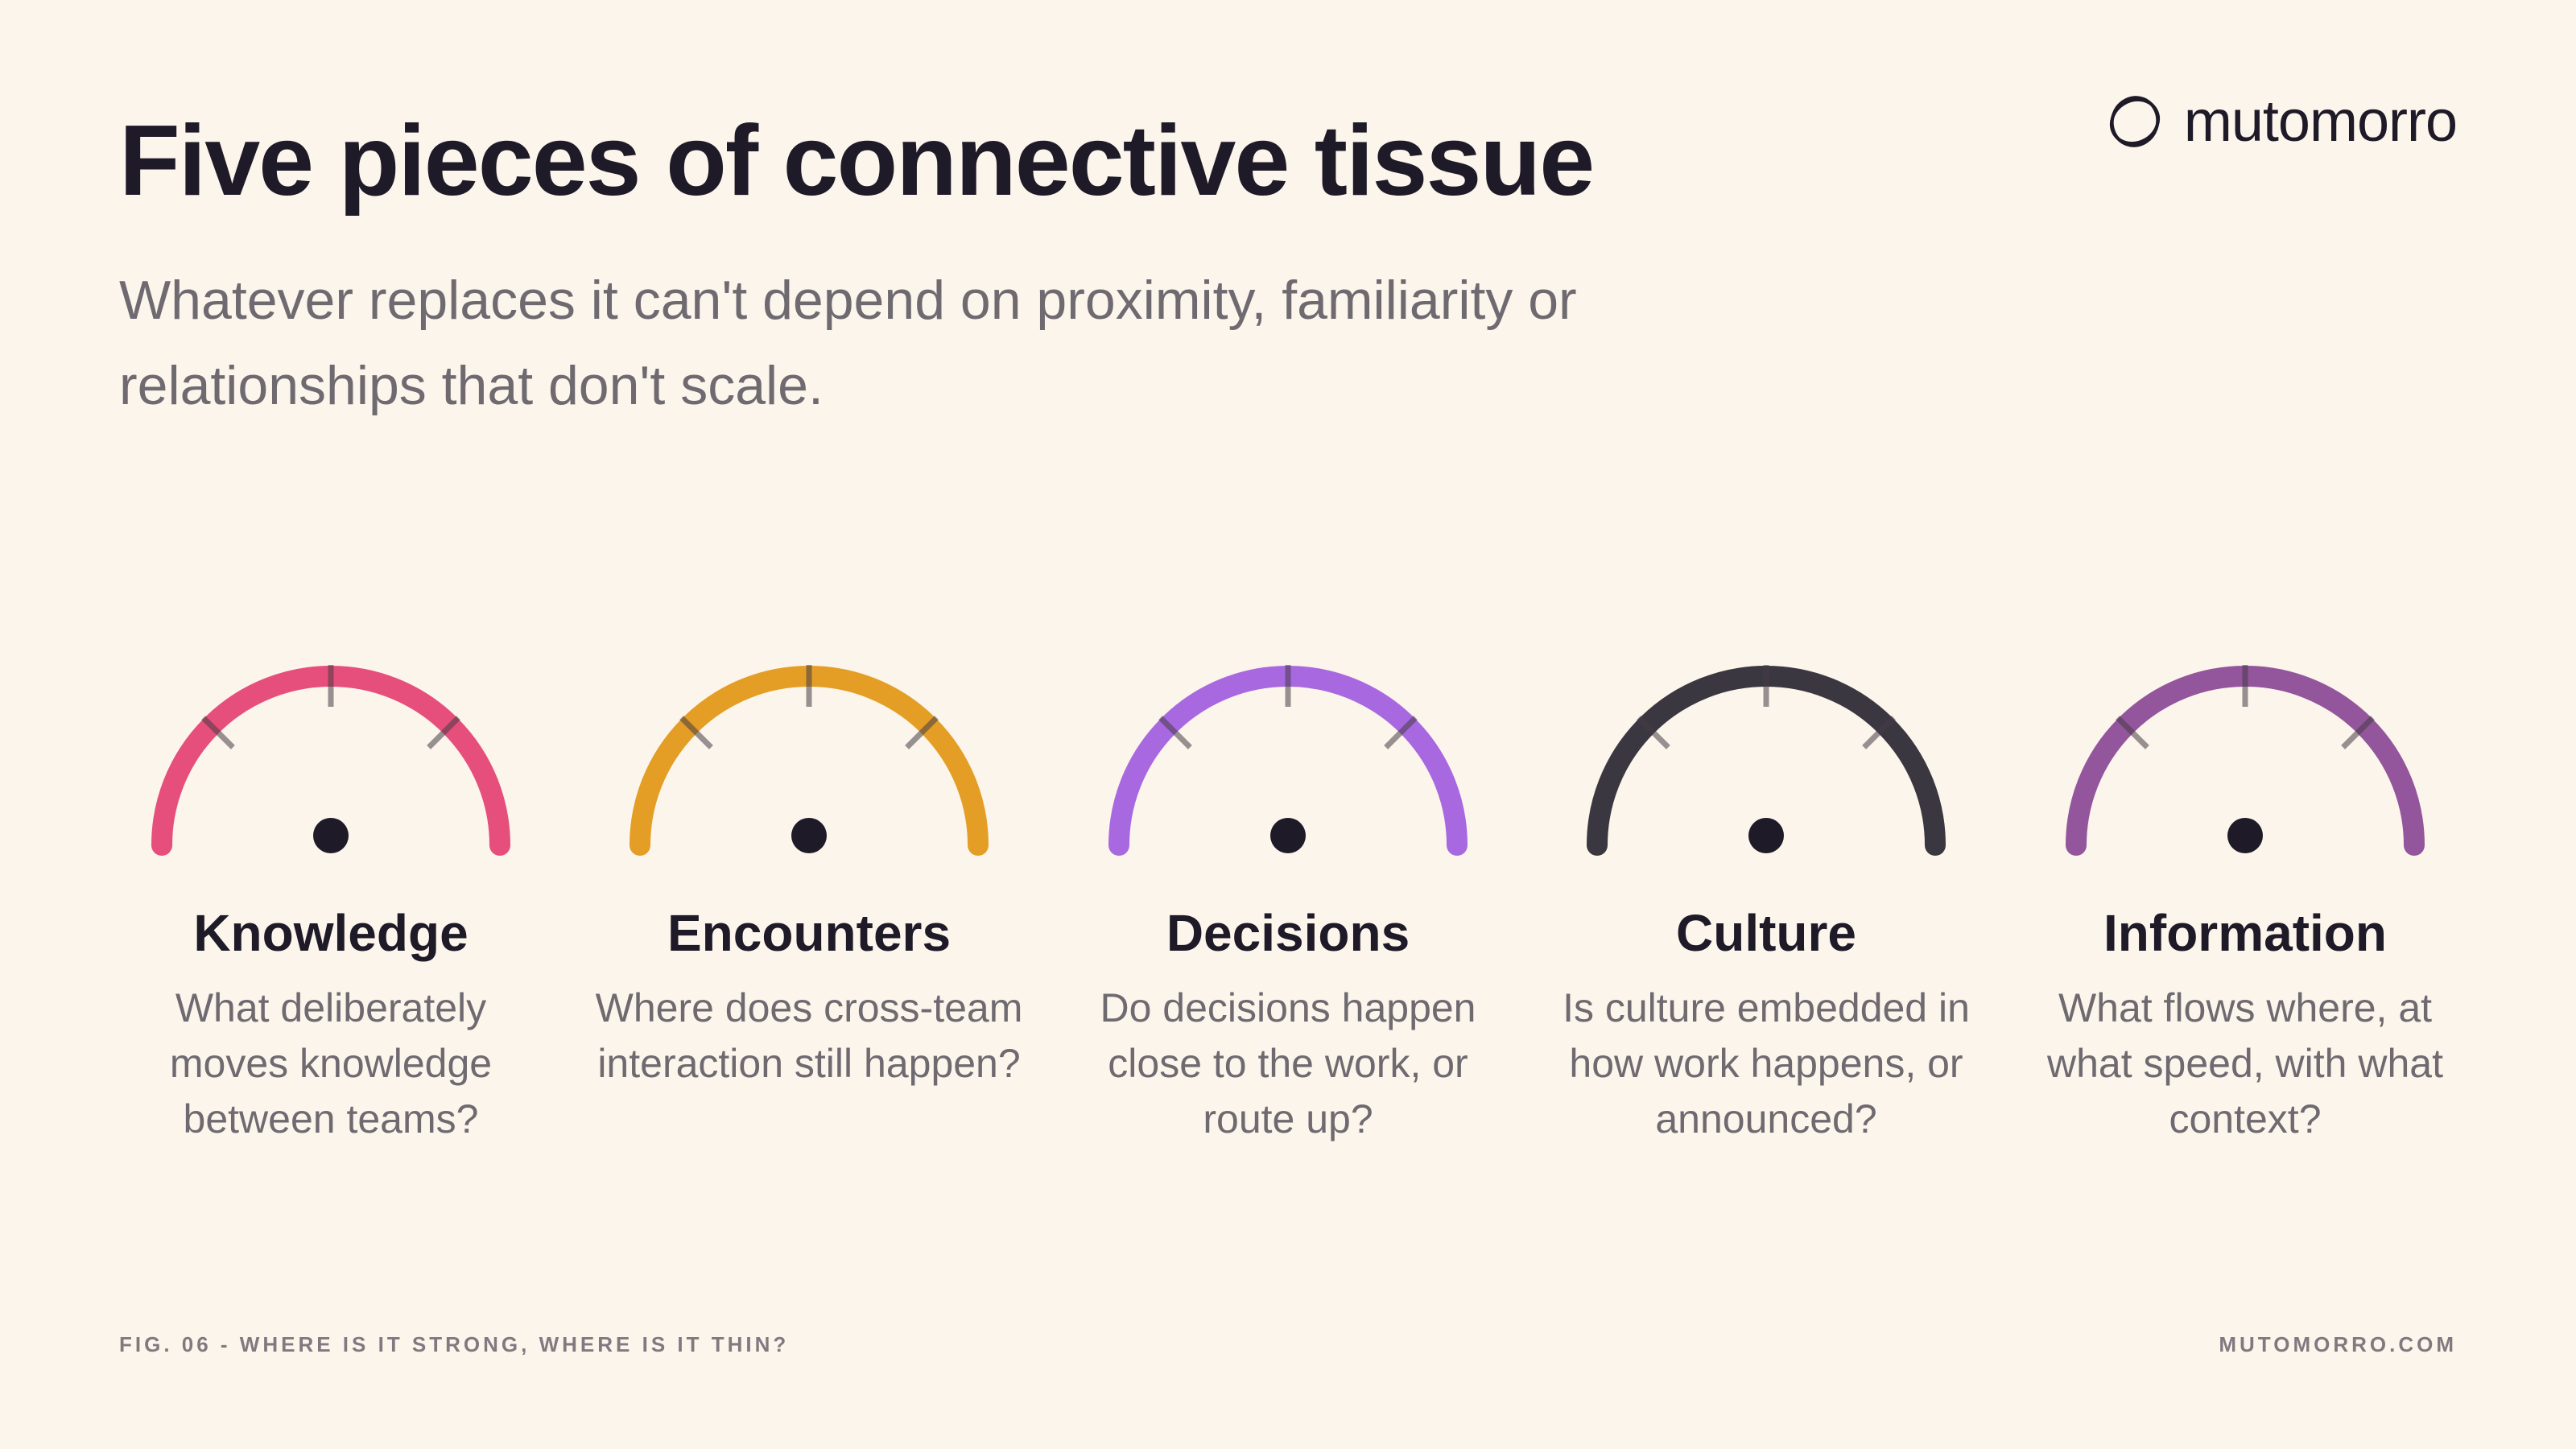  What do you see at coordinates (2338, 1344) in the screenshot?
I see `website-link: MUTOMORRO.COM` at bounding box center [2338, 1344].